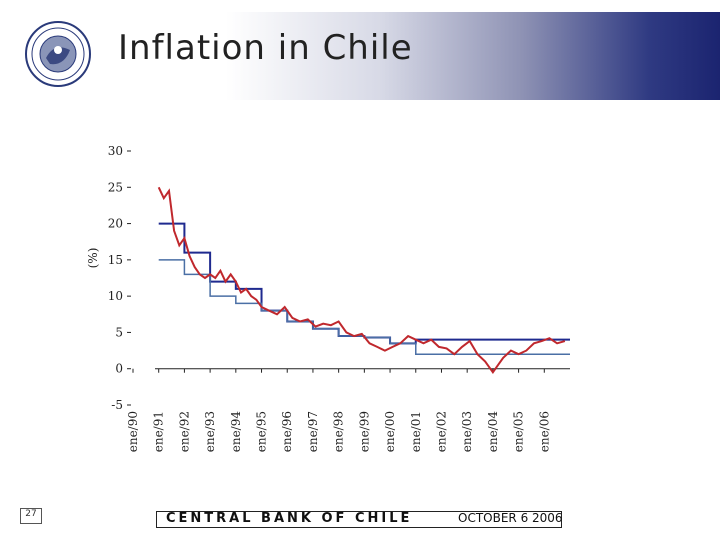 This screenshot has width=720, height=540. I want to click on x-tick-label: ene/99, so click(364, 431).